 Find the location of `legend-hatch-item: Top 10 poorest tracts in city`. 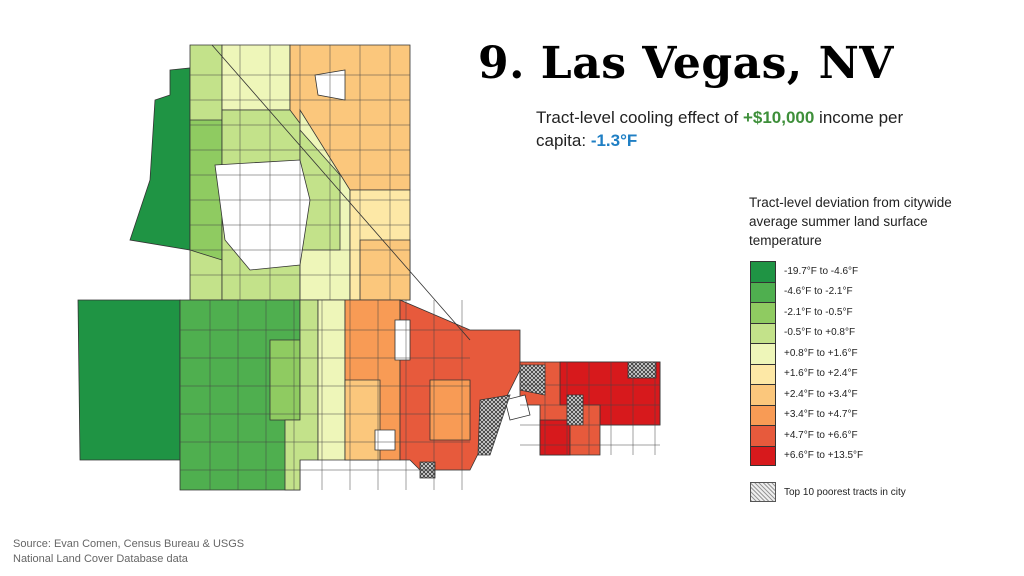

legend-hatch-item: Top 10 poorest tracts in city is located at coordinates (828, 492).